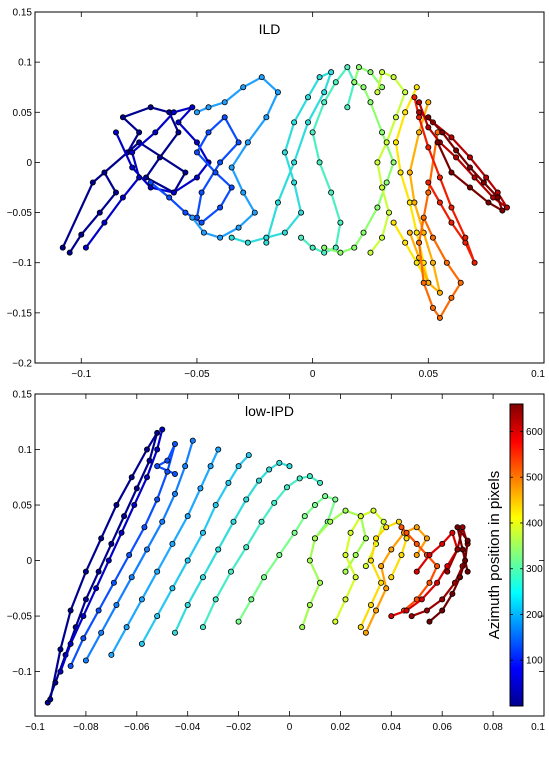 The height and width of the screenshot is (763, 549). What do you see at coordinates (494, 555) in the screenshot?
I see `colorbar-label: Azimuth position in pixels` at bounding box center [494, 555].